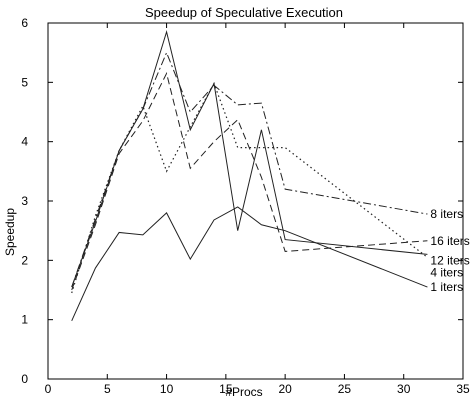  Describe the element at coordinates (24, 201) in the screenshot. I see `y-tick-label: 3` at that location.